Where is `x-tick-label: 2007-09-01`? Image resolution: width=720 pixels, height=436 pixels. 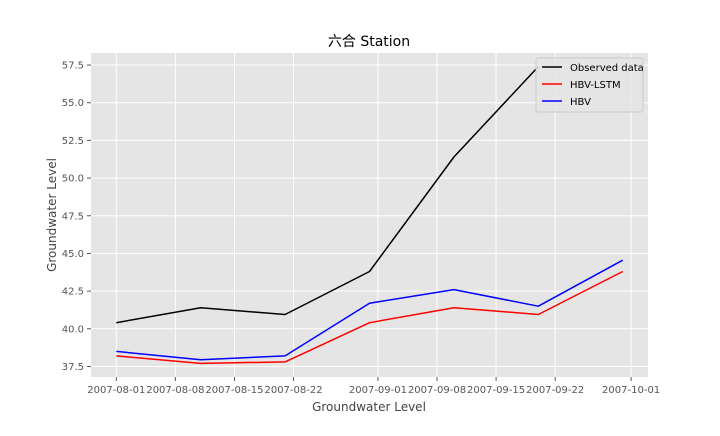
x-tick-label: 2007-09-01 is located at coordinates (378, 390).